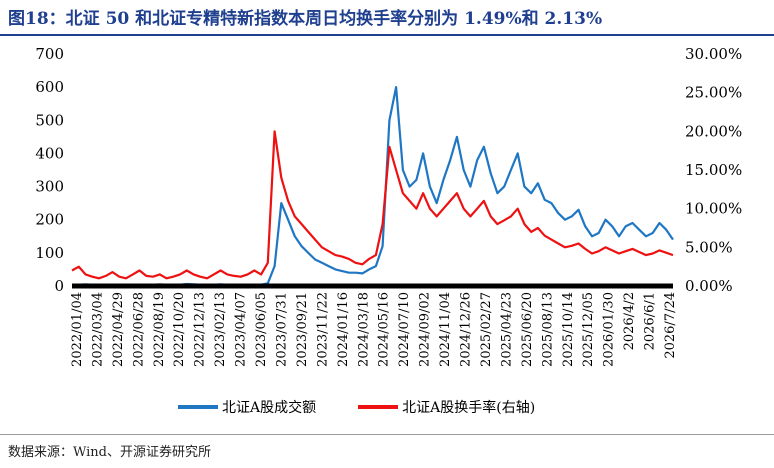  I want to click on footer-divider, so click(387, 434).